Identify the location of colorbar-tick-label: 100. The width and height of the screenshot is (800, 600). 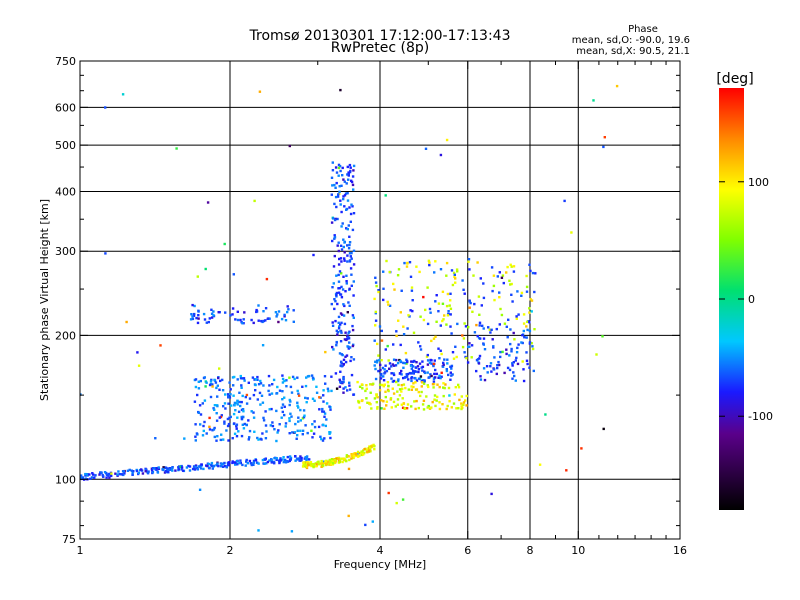
(758, 182).